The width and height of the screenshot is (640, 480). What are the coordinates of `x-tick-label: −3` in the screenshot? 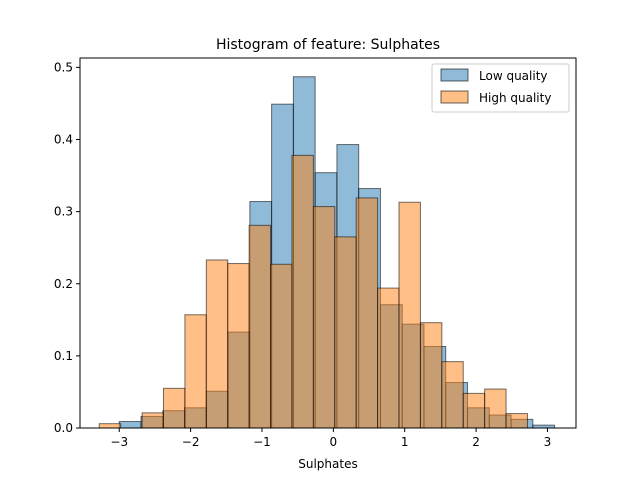 It's located at (119, 442).